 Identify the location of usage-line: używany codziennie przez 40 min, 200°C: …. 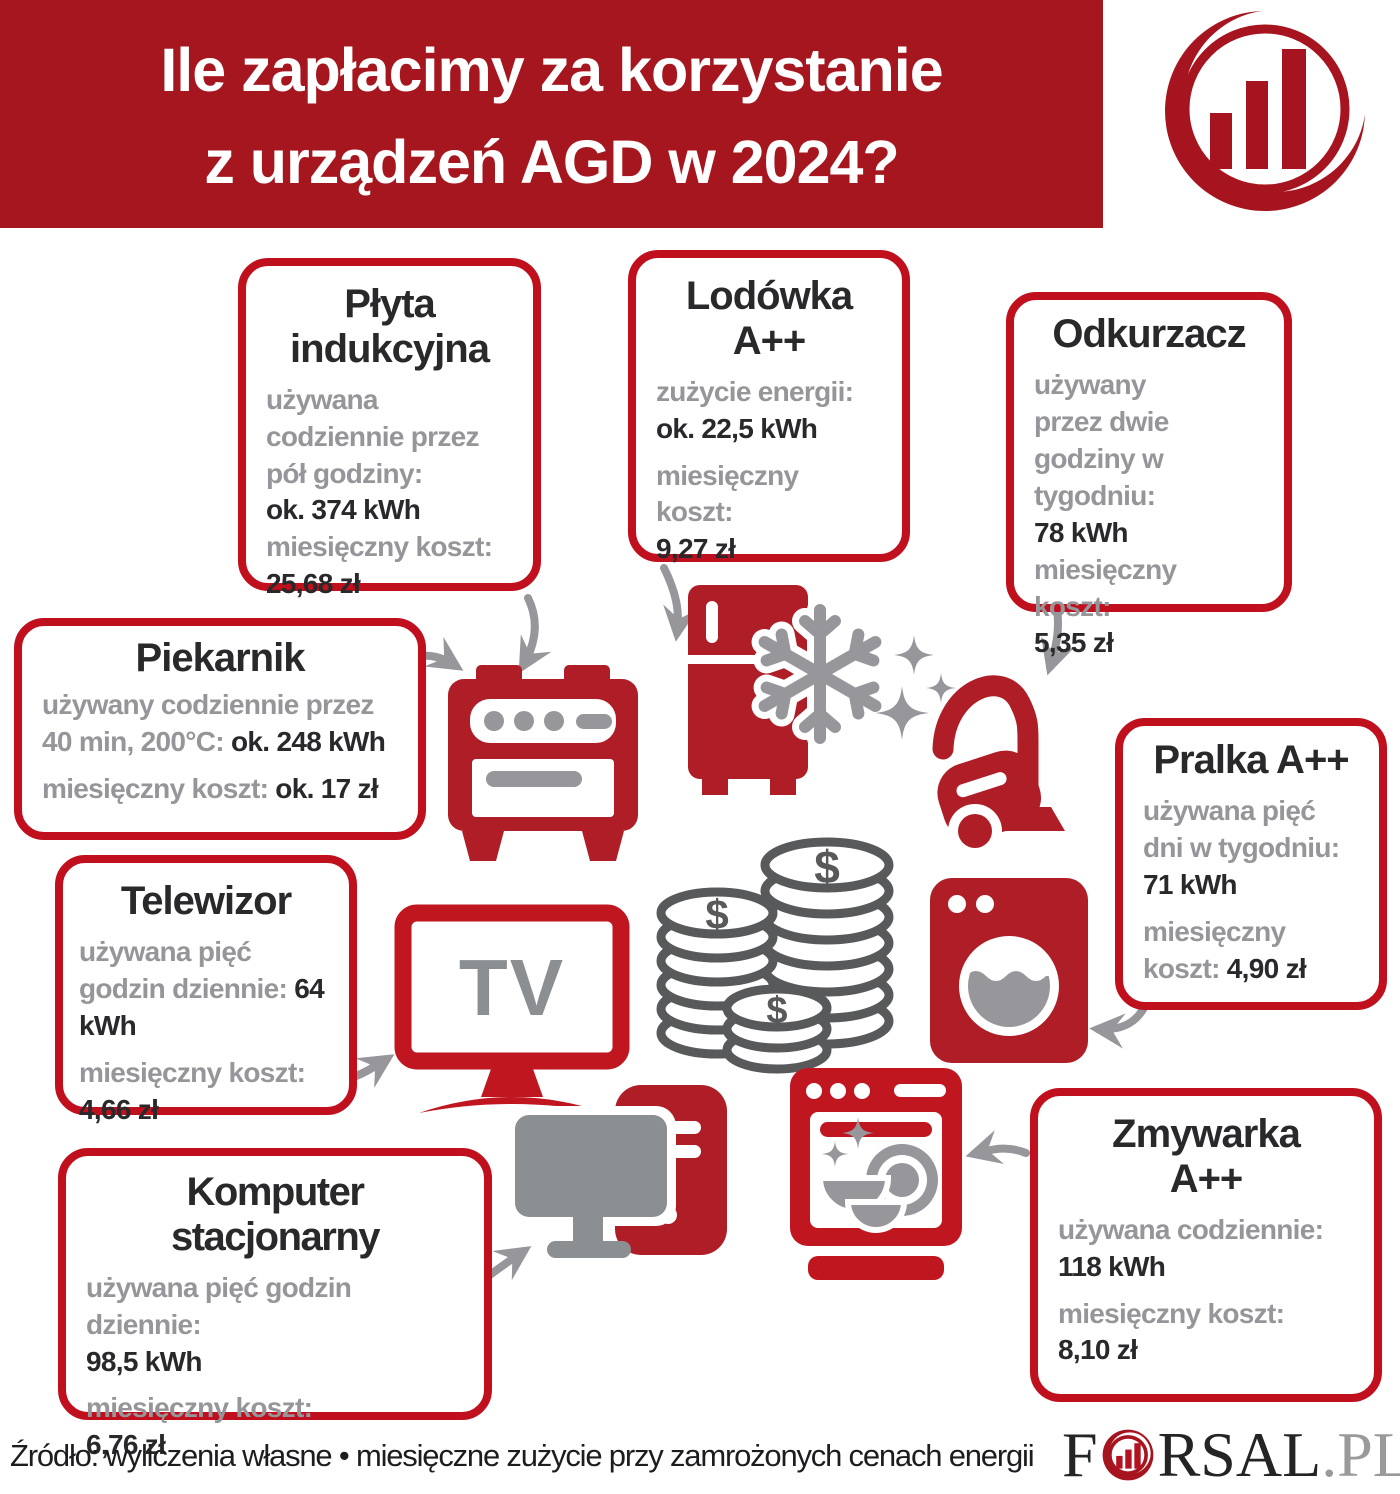
(220, 724).